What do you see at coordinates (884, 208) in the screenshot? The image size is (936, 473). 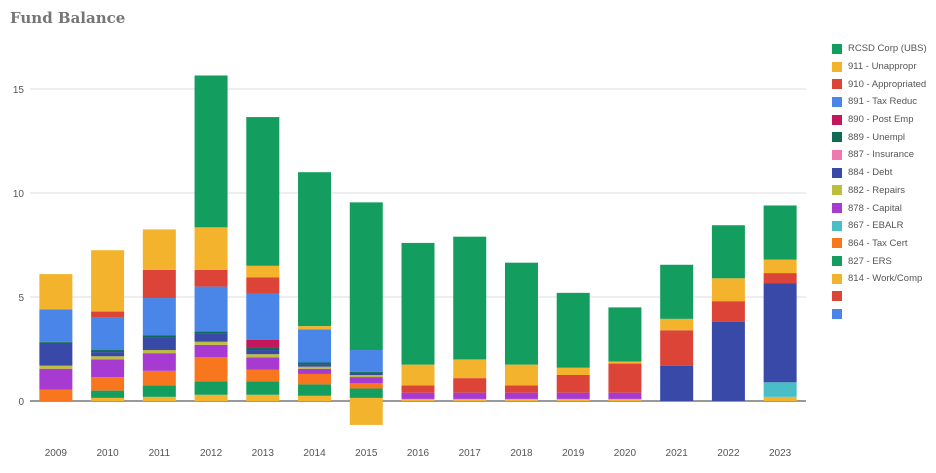 I see `legend-item: 878 - Capital` at bounding box center [884, 208].